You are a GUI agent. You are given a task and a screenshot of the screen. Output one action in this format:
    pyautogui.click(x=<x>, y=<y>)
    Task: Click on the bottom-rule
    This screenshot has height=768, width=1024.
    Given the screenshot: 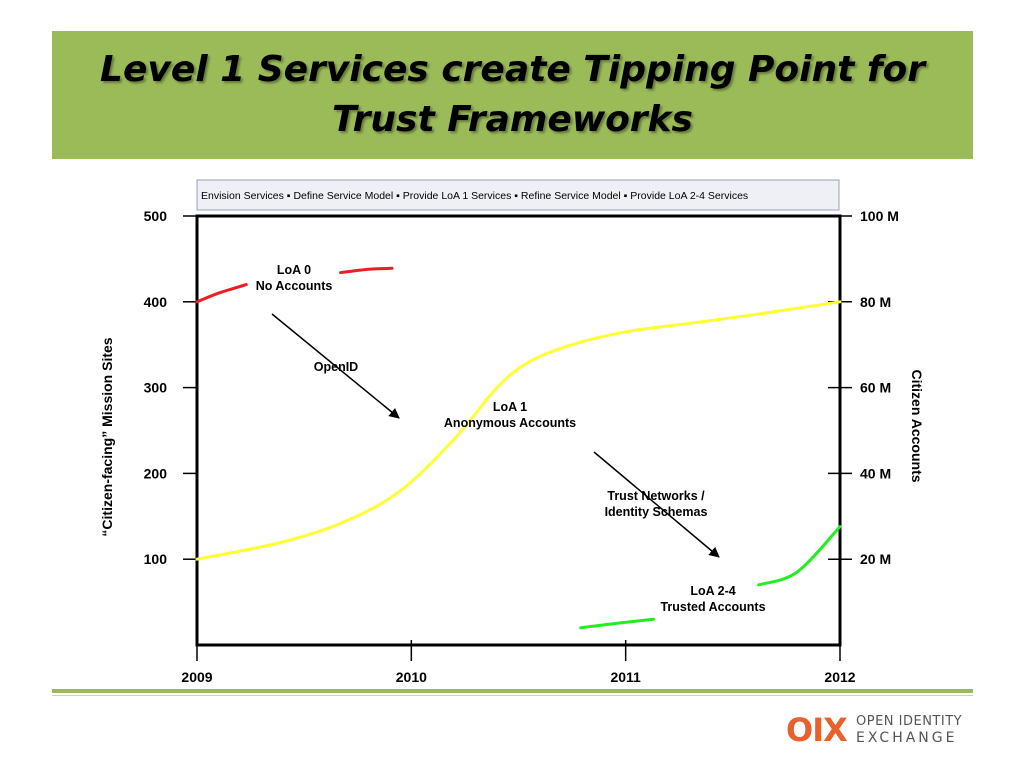 What is the action you would take?
    pyautogui.click(x=512, y=691)
    